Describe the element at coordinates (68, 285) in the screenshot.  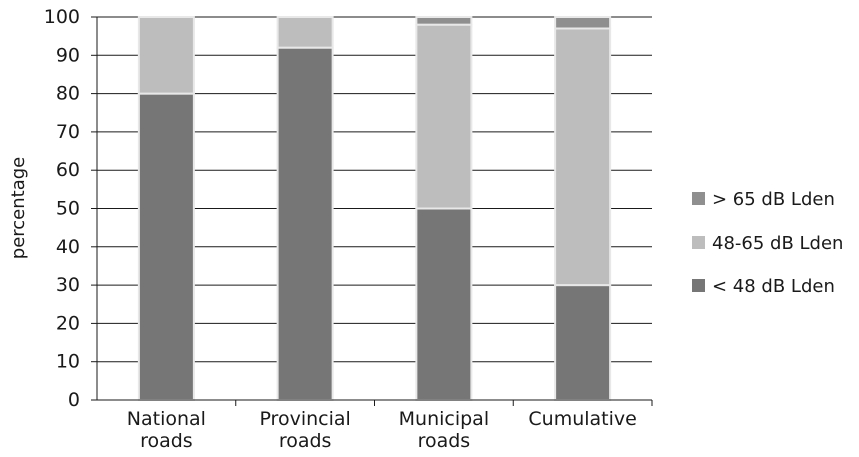
I see `y-tick-label: 30` at that location.